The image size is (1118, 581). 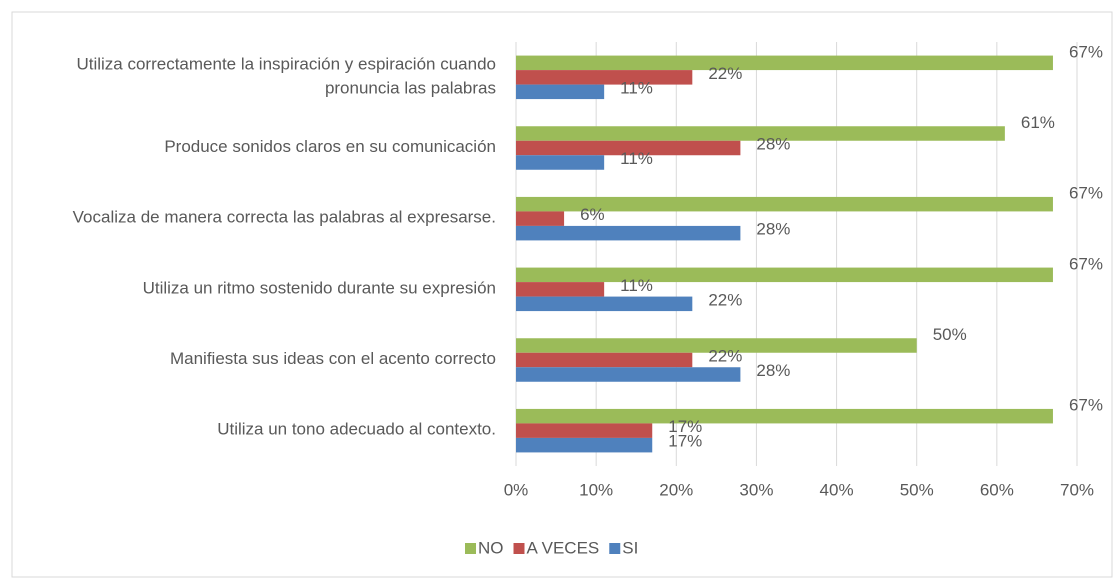 I want to click on legend-label: A VECES, so click(x=563, y=547).